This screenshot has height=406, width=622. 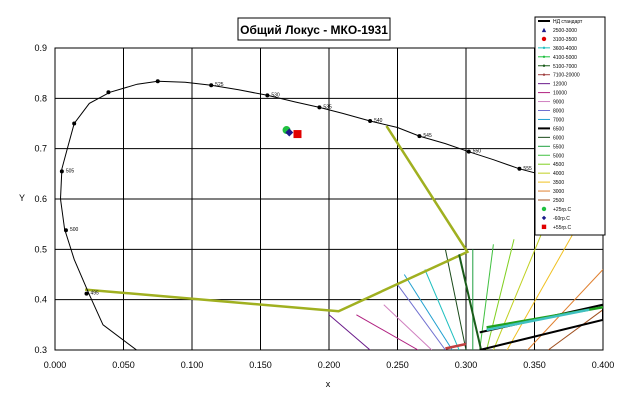 I want to click on legend-label: +25гр.С, so click(x=562, y=210).